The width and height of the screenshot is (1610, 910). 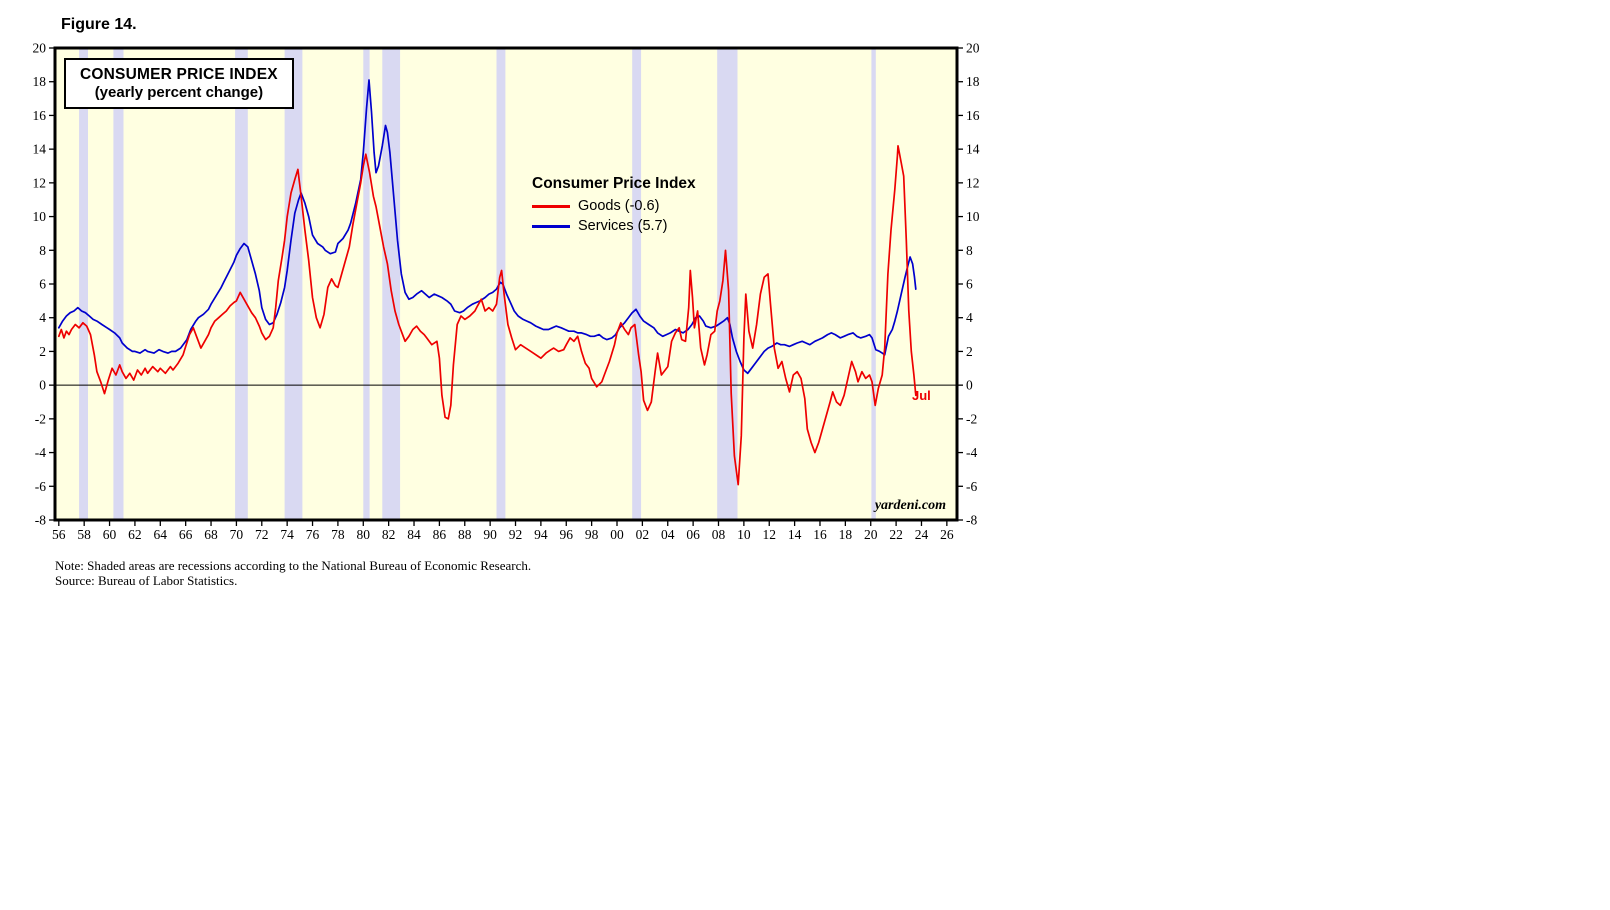 What do you see at coordinates (971, 418) in the screenshot?
I see `y-axis-label-right: -2` at bounding box center [971, 418].